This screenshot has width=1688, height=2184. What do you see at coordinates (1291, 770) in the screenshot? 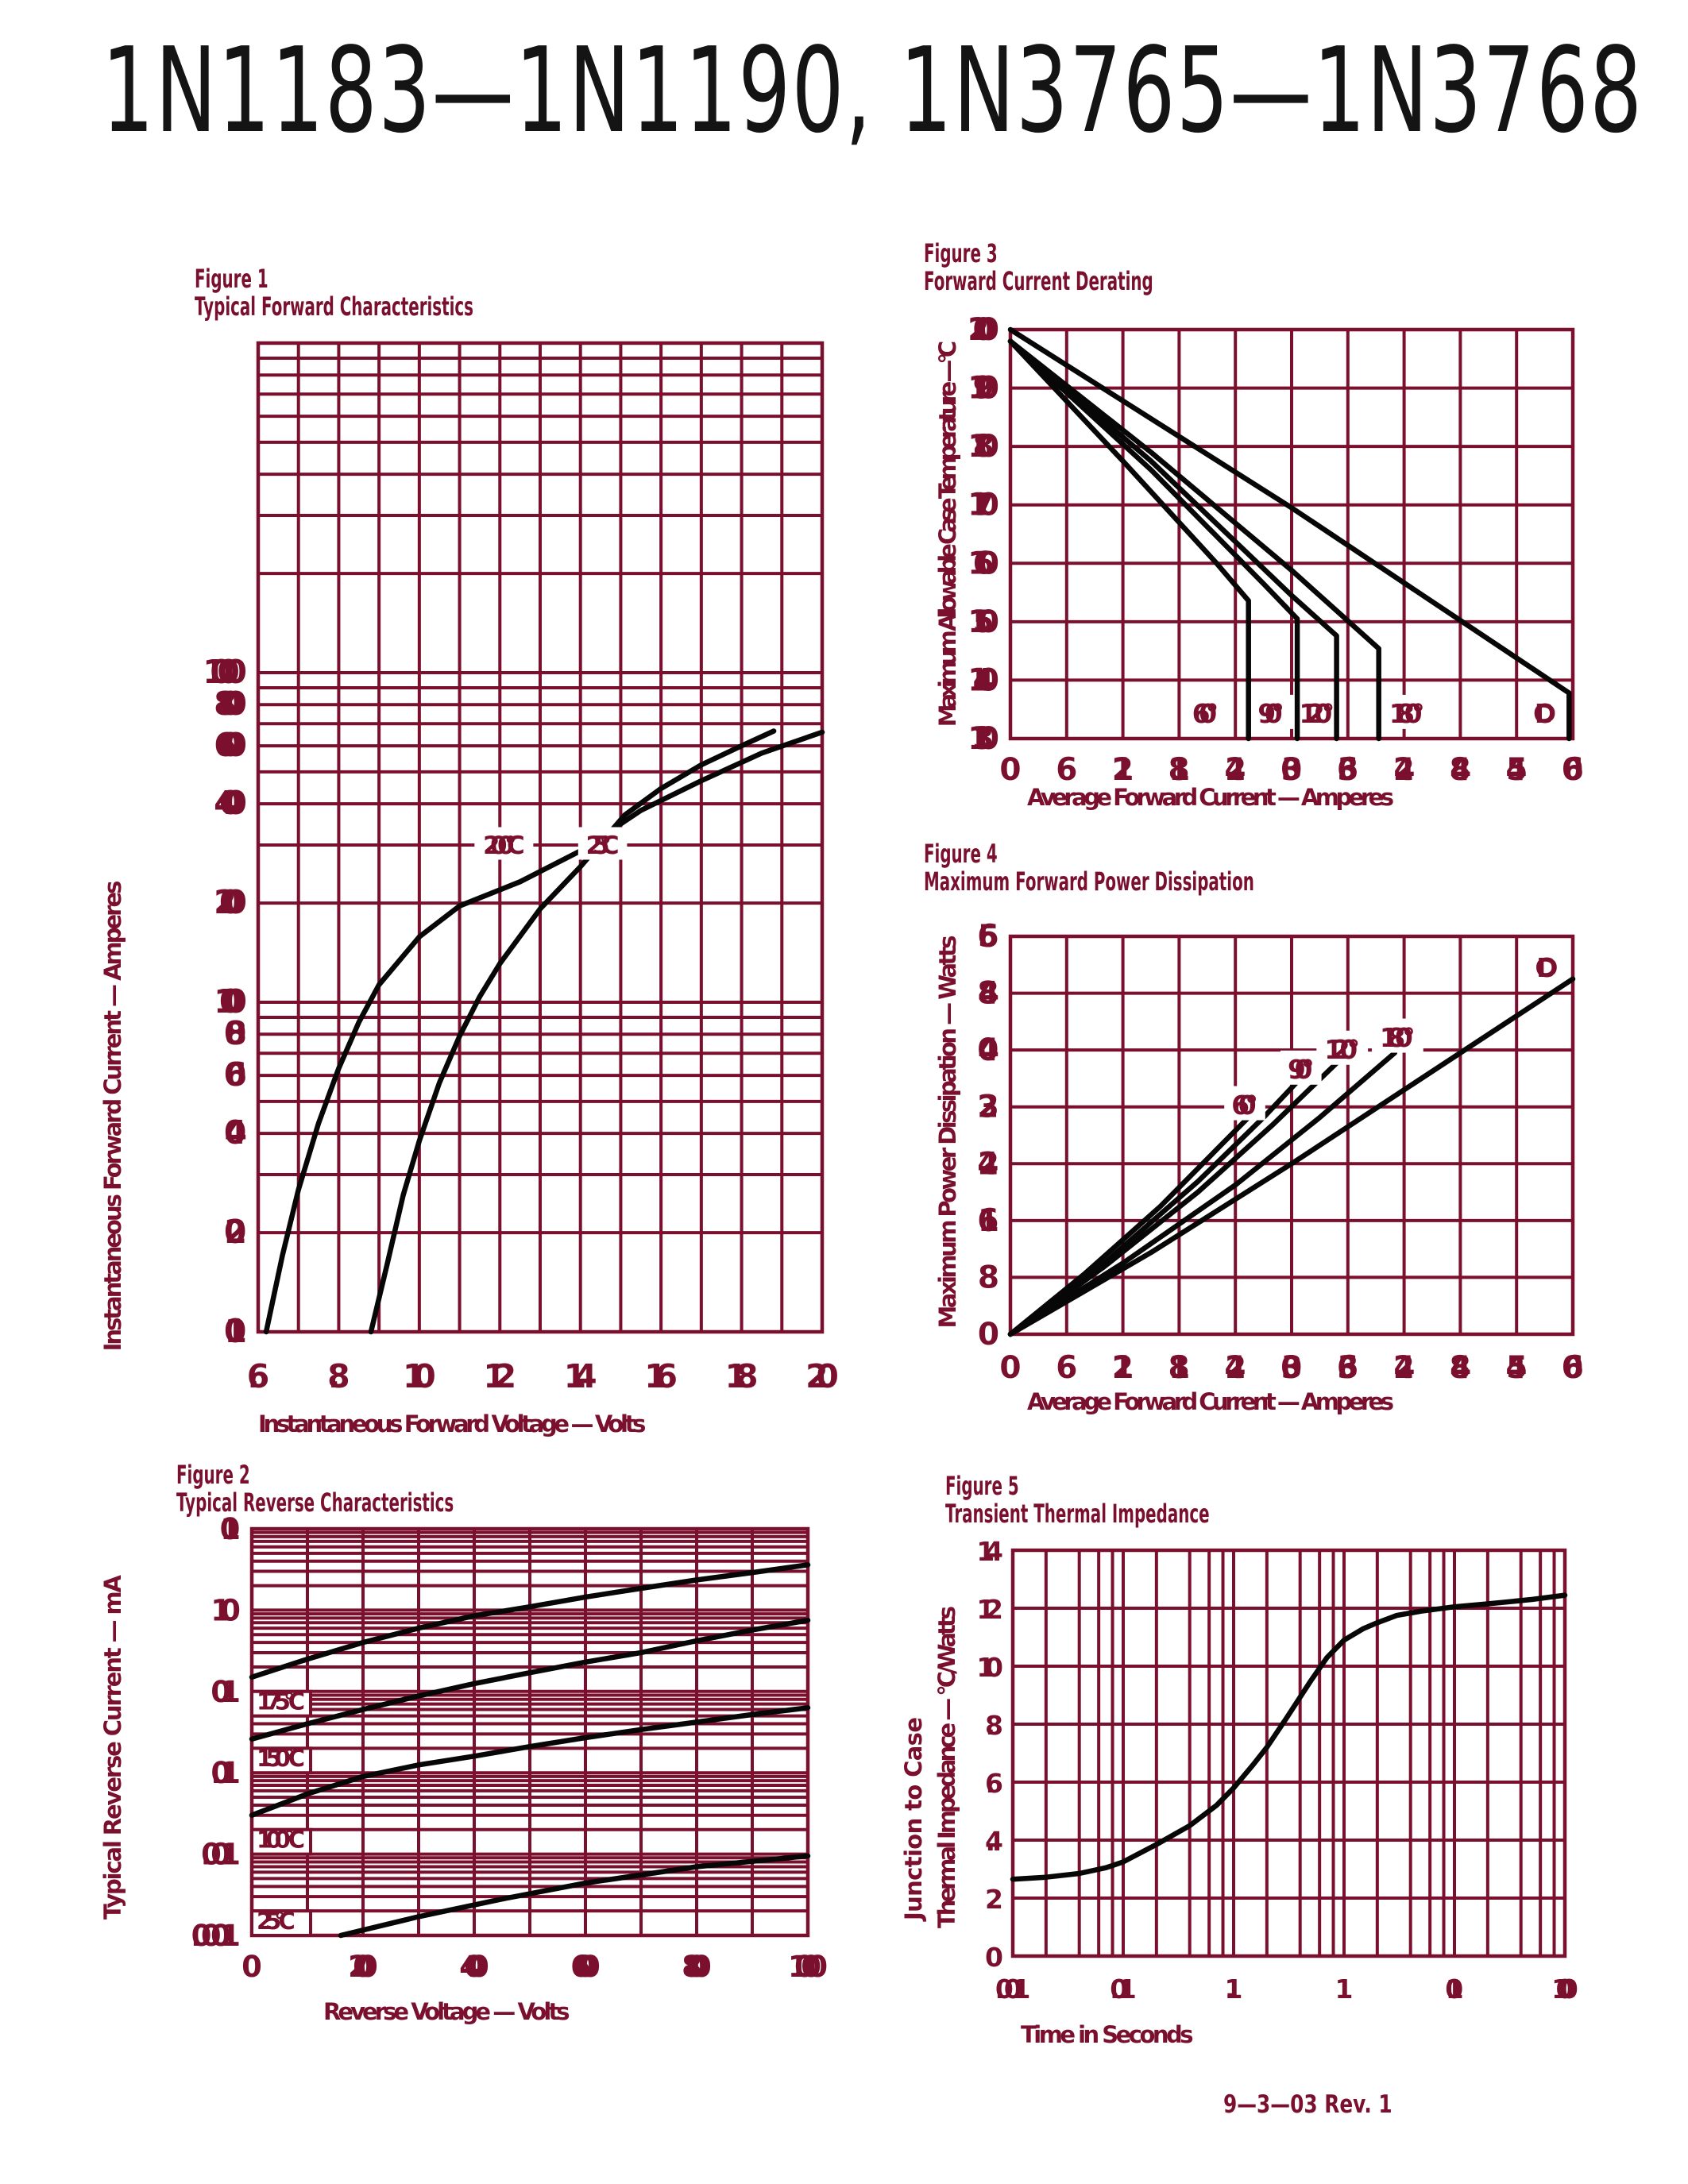
I see `fig3-xtick-30: 30` at bounding box center [1291, 770].